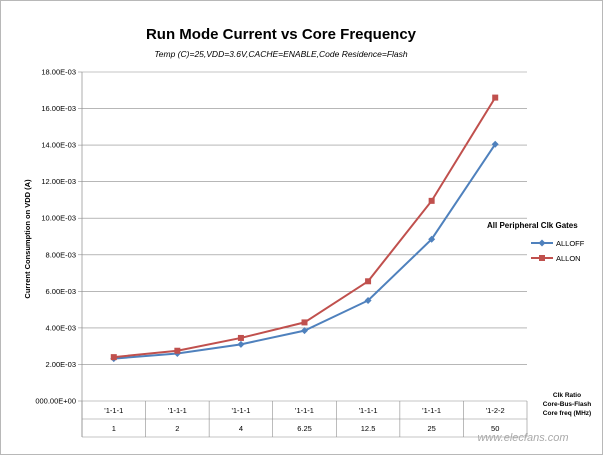 The image size is (604, 456). I want to click on x-category-label: 12.5, so click(368, 428).